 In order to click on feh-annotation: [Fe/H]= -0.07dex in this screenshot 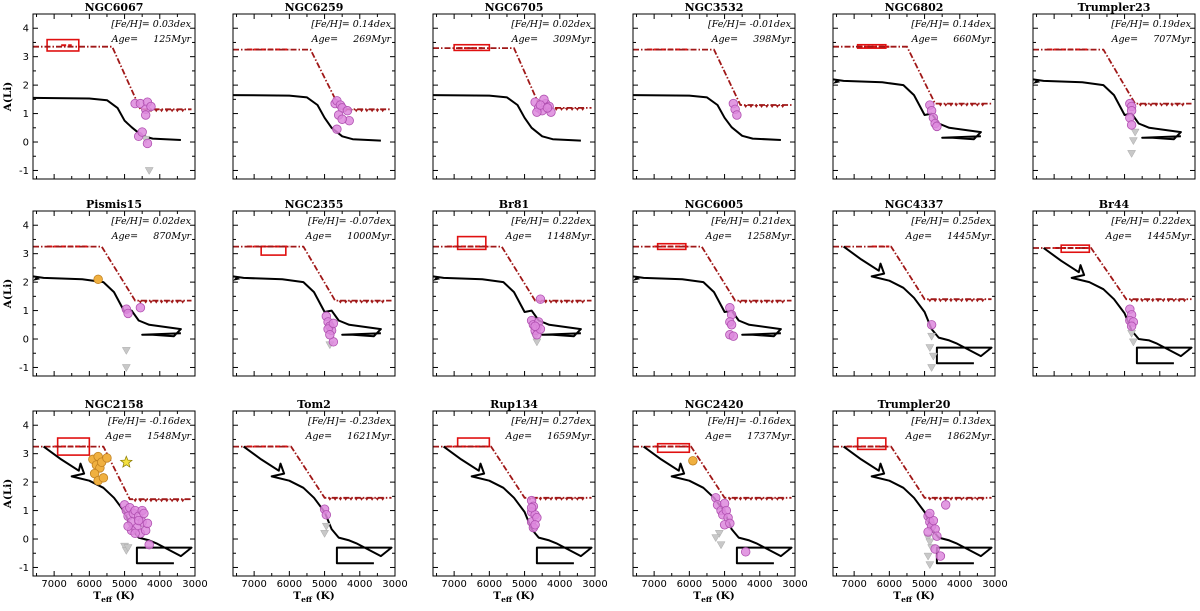, I will do `click(350, 221)`.